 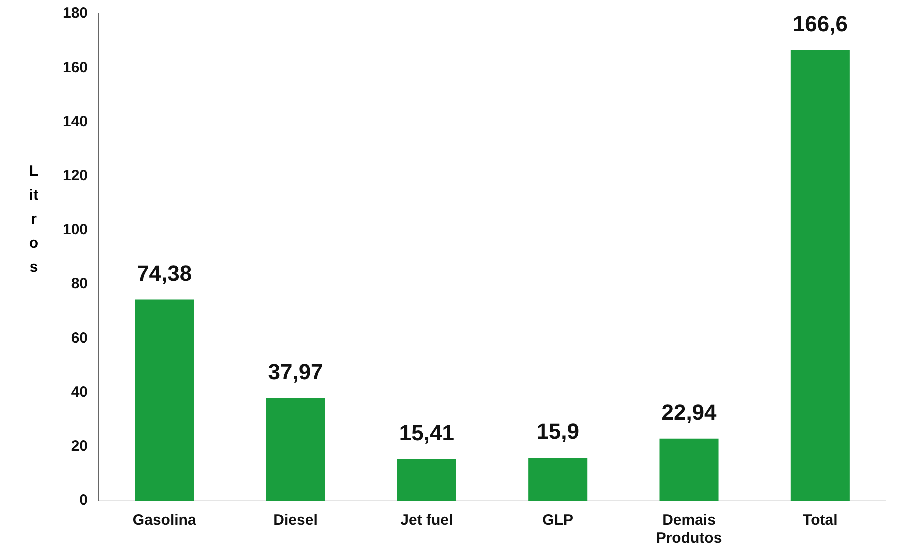 I want to click on y-tick-label: 100, so click(x=75, y=230).